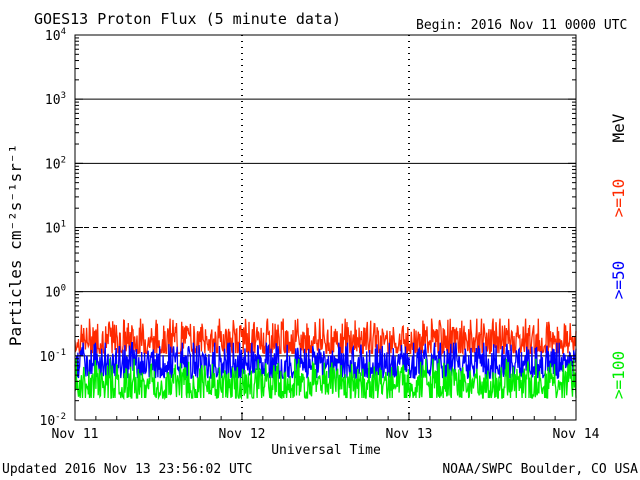  I want to click on legend-entry-2: >=100, so click(618, 375).